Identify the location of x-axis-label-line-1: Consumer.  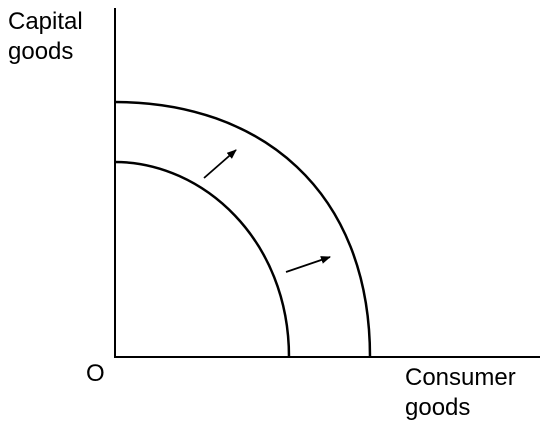
(460, 377).